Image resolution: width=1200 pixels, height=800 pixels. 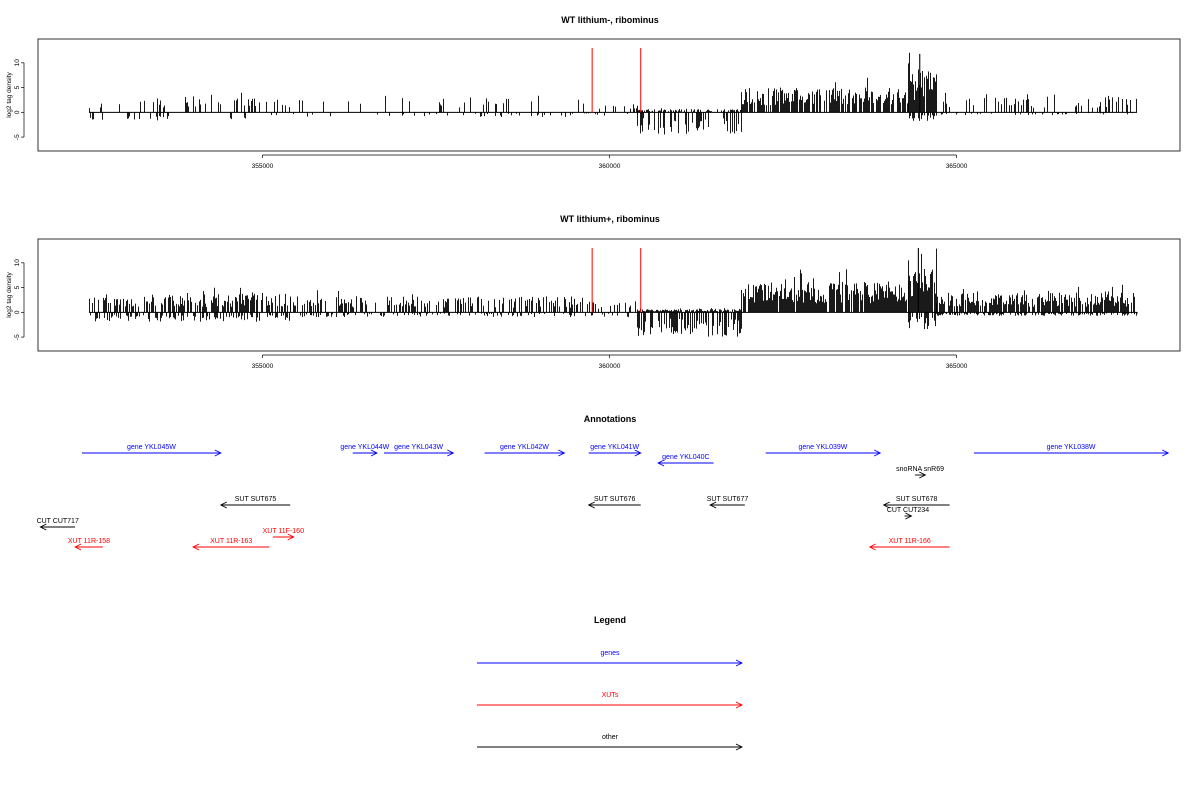 What do you see at coordinates (364, 447) in the screenshot?
I see `feature-label: gene YKL044W` at bounding box center [364, 447].